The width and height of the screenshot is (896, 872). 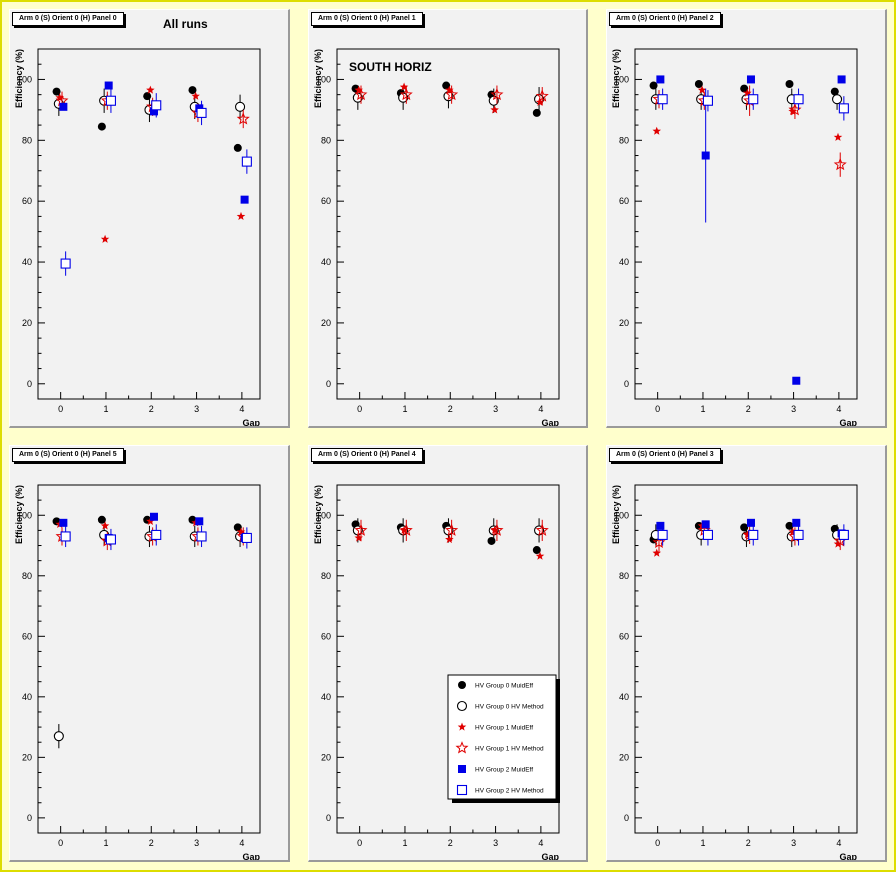 What do you see at coordinates (509, 707) in the screenshot?
I see `legend-label-1: HV Group 0 HV Method` at bounding box center [509, 707].